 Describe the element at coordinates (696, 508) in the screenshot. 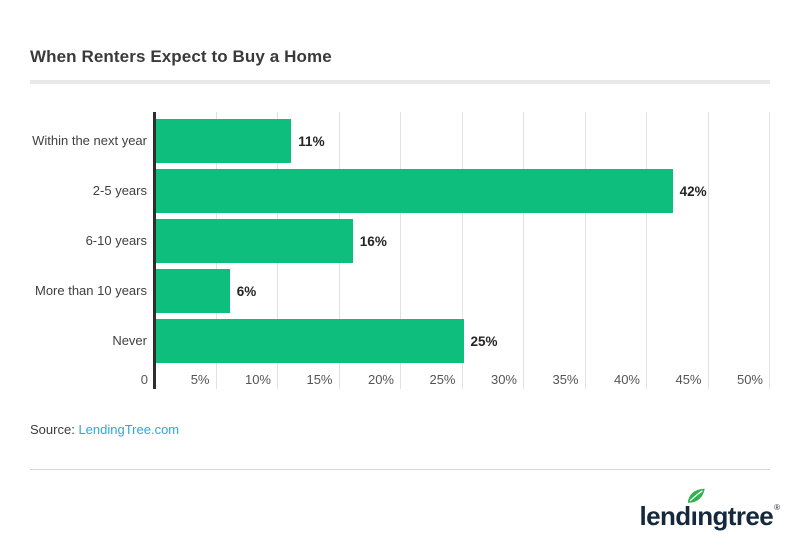

I see `logo-letter-i: ı` at that location.